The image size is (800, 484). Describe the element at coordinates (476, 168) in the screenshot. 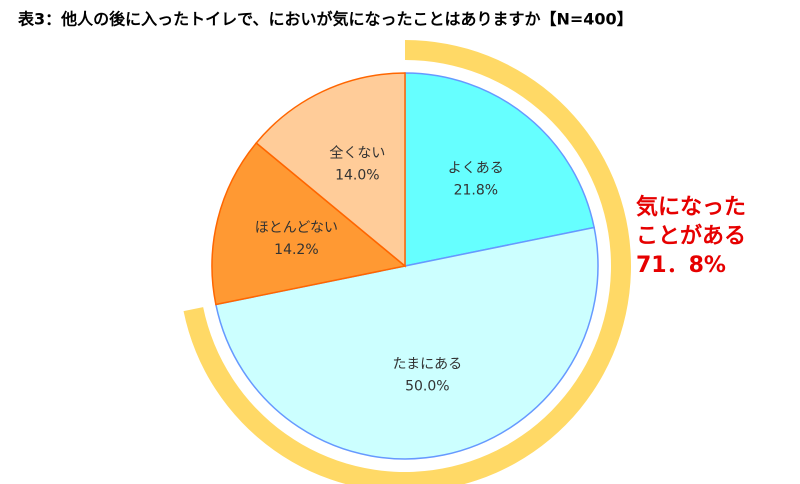

I see `slice-label: よくある` at that location.